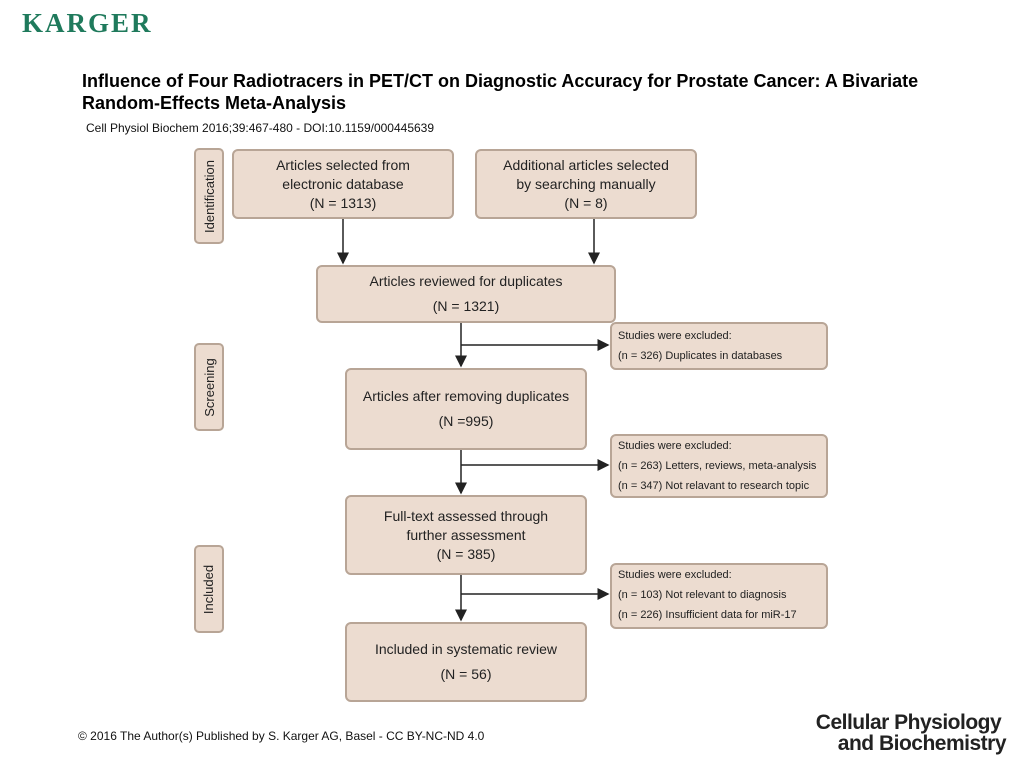 The width and height of the screenshot is (1024, 768). I want to click on exclusion-3-item-1: (n = 103) Not relevant to diagnosis, so click(702, 595).